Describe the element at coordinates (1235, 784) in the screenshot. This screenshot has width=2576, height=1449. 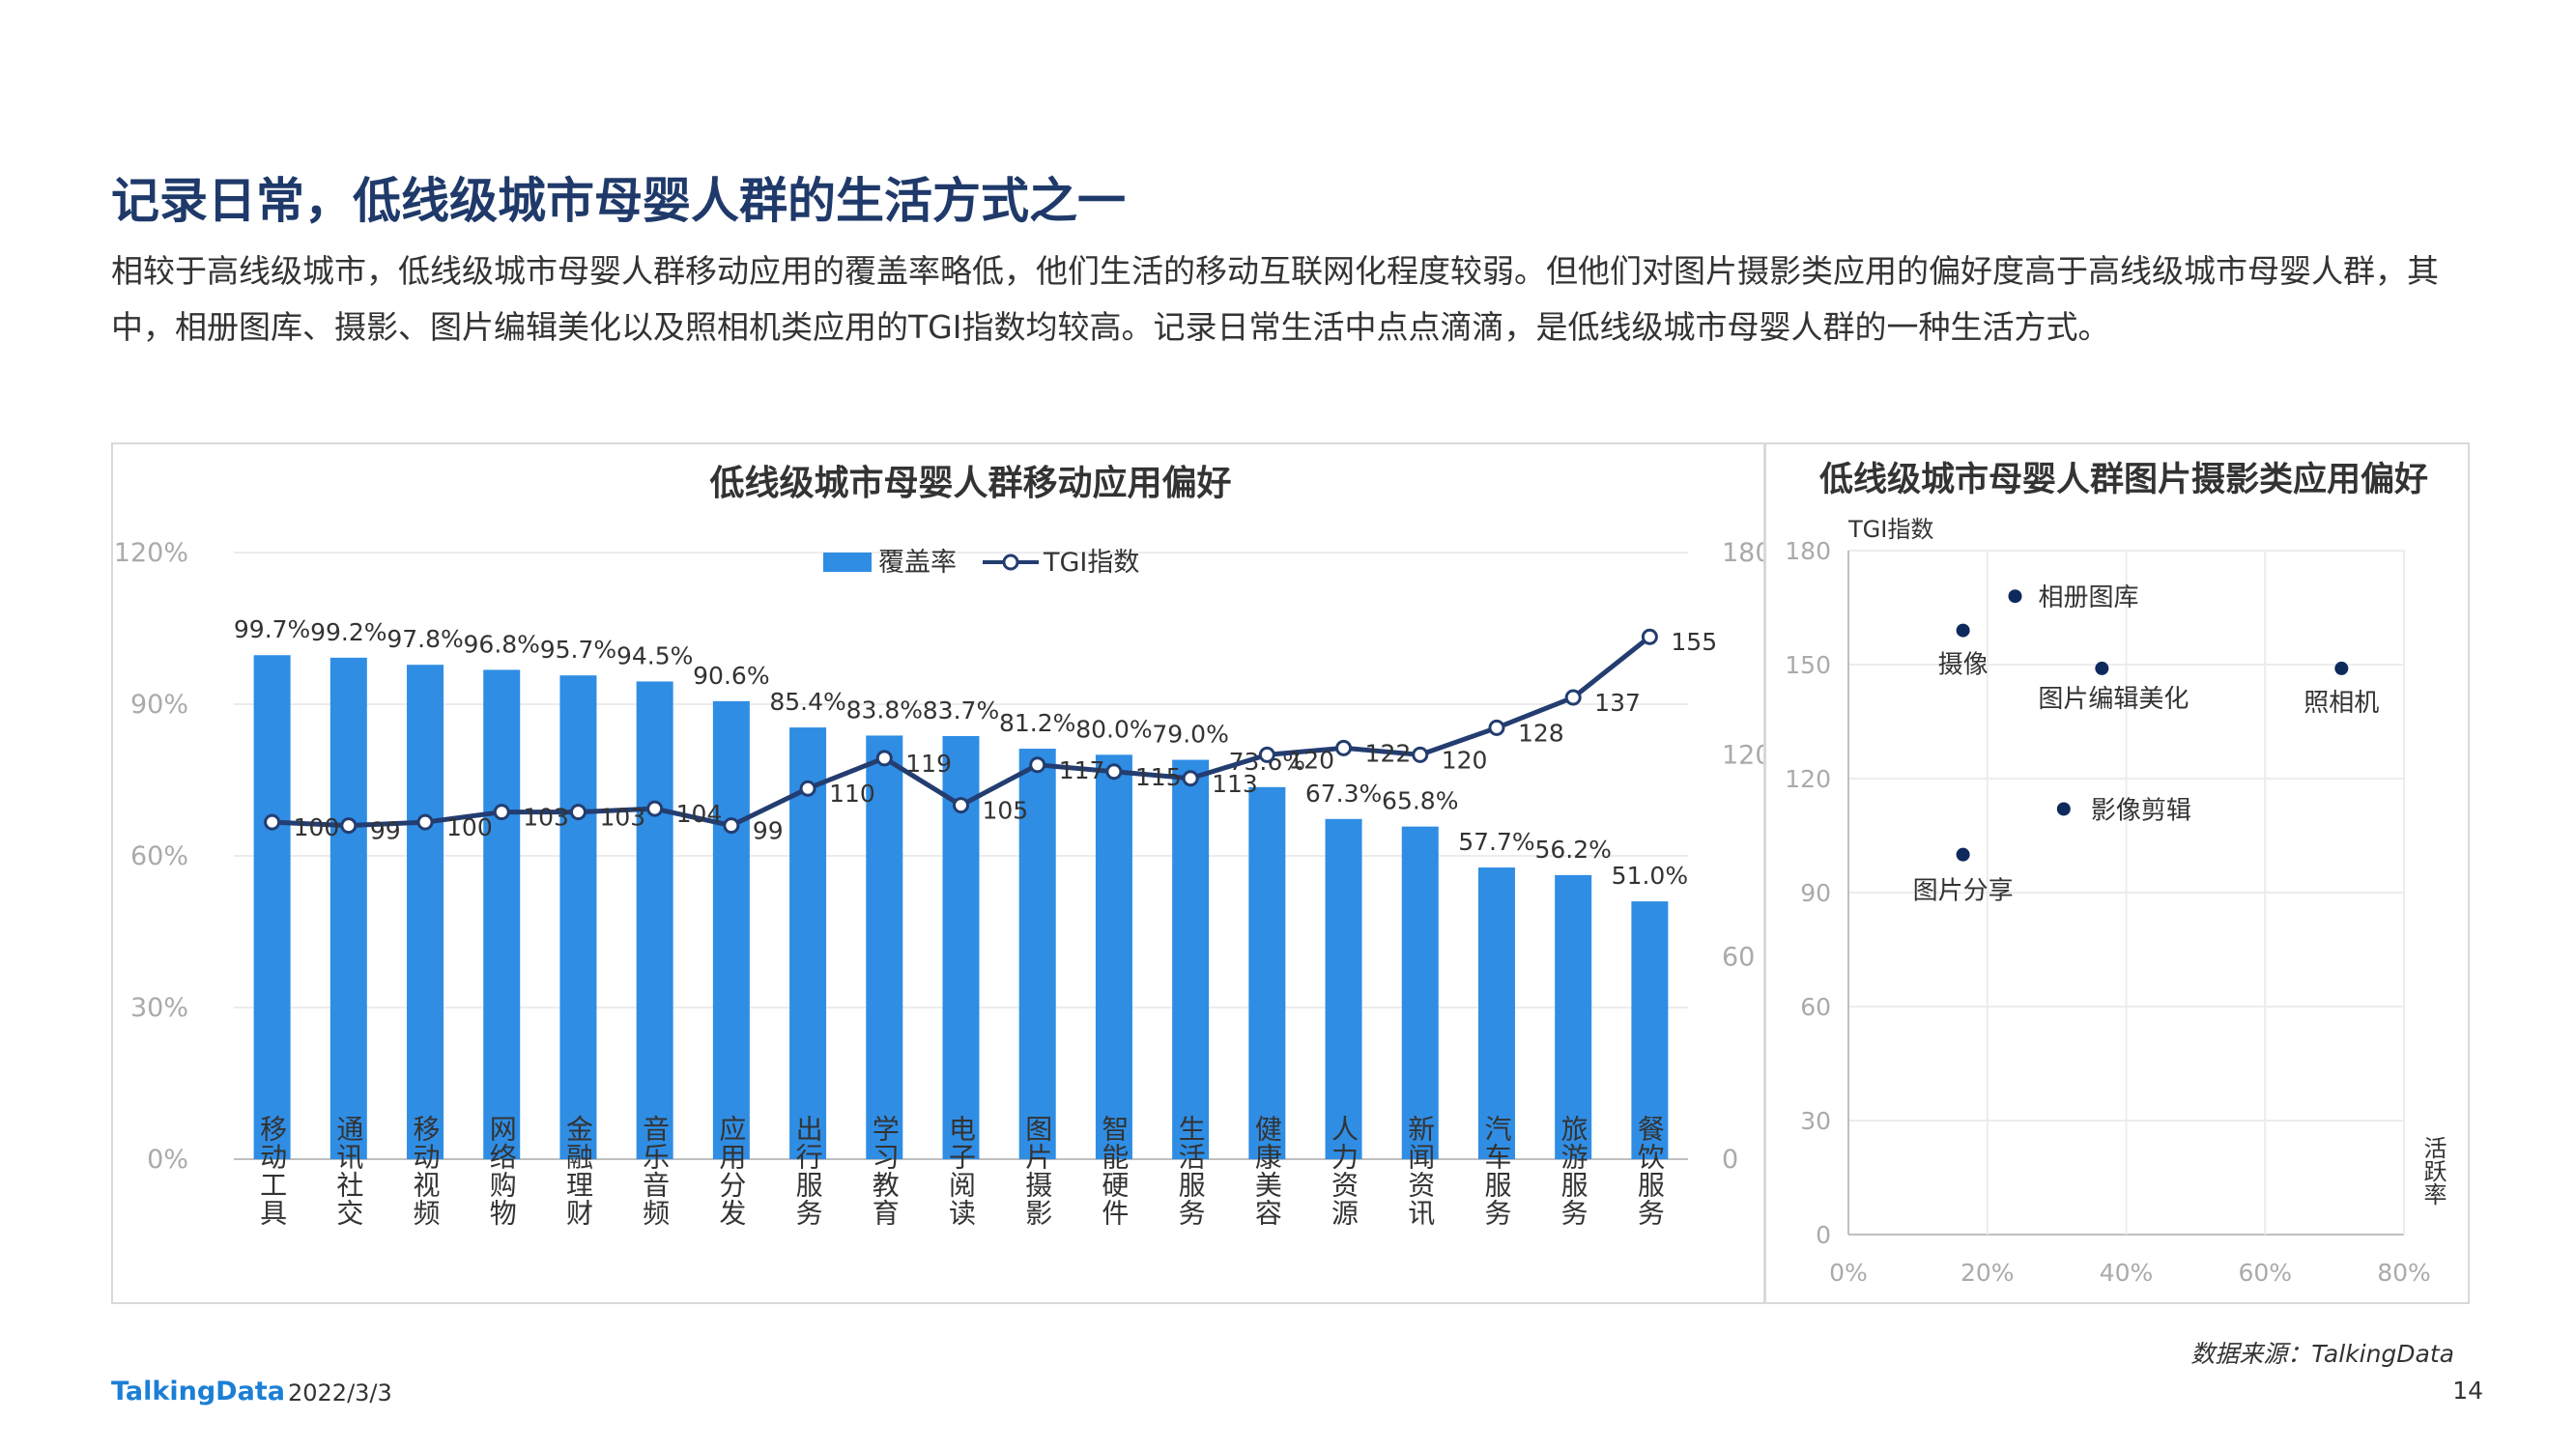
I see `tgi-value-label: 113` at that location.